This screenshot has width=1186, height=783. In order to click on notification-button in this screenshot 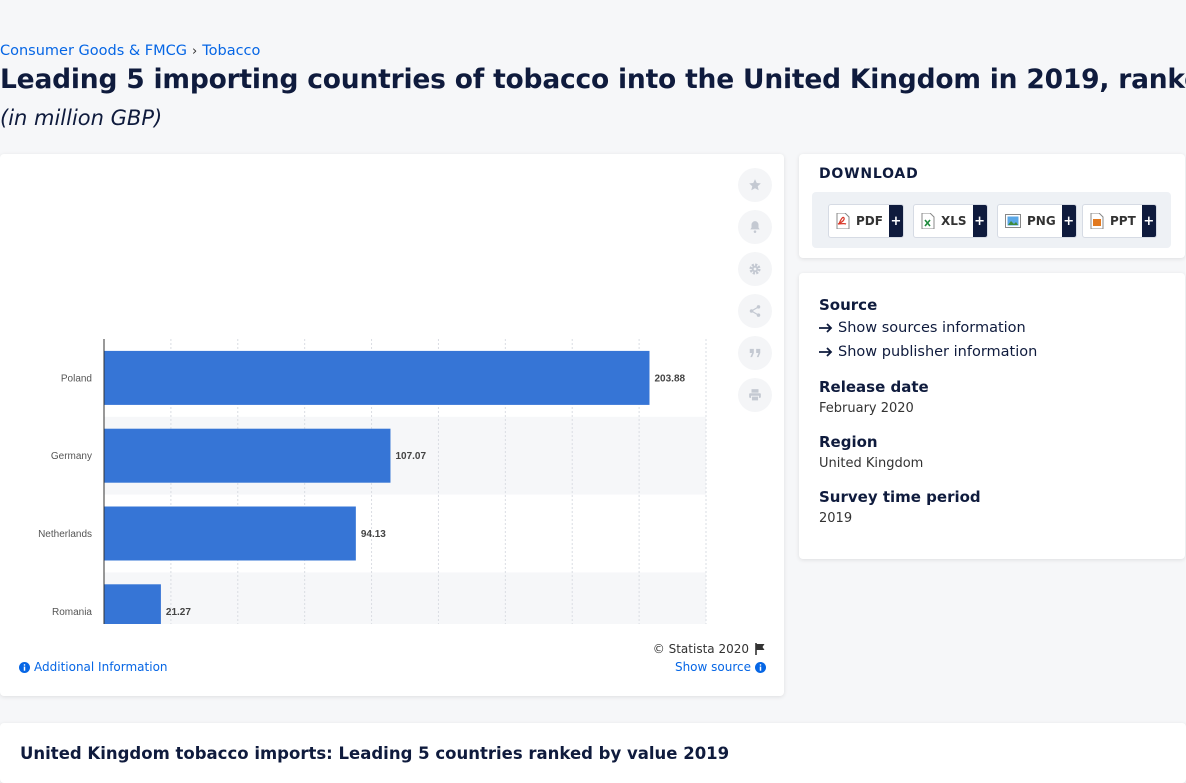, I will do `click(755, 227)`.